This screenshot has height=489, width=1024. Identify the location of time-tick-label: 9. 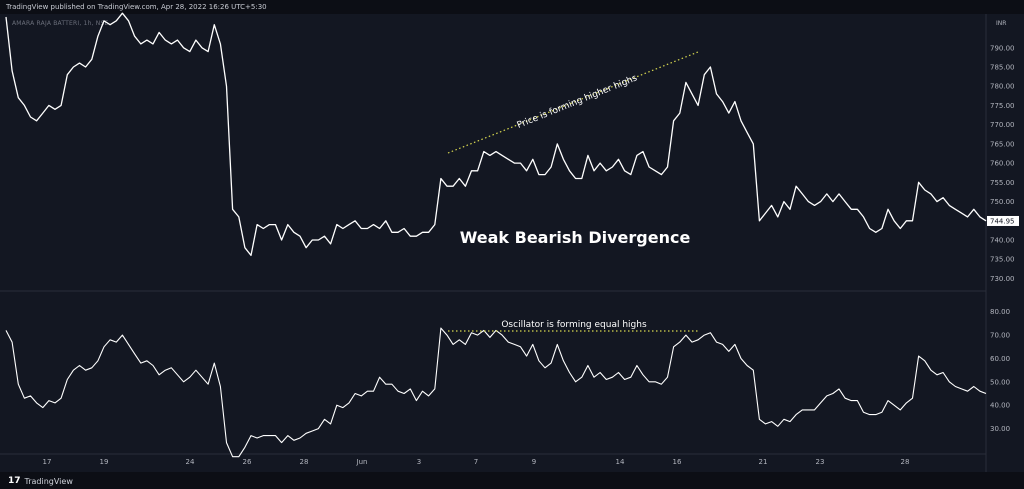
(534, 462).